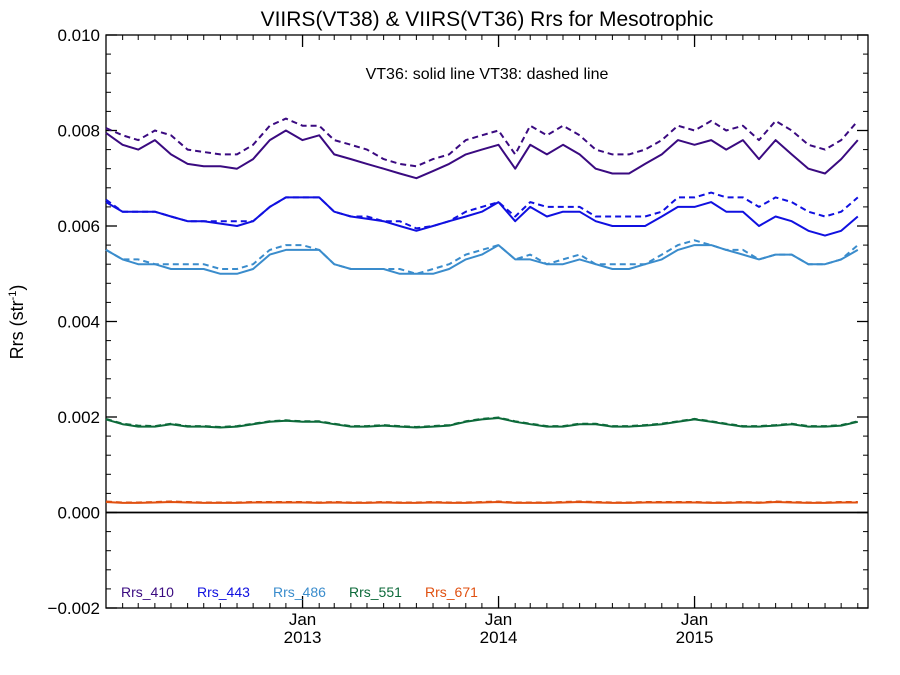 This screenshot has height=675, width=900. Describe the element at coordinates (17, 329) in the screenshot. I see `y-axis-label-text: Rrs (str` at that location.